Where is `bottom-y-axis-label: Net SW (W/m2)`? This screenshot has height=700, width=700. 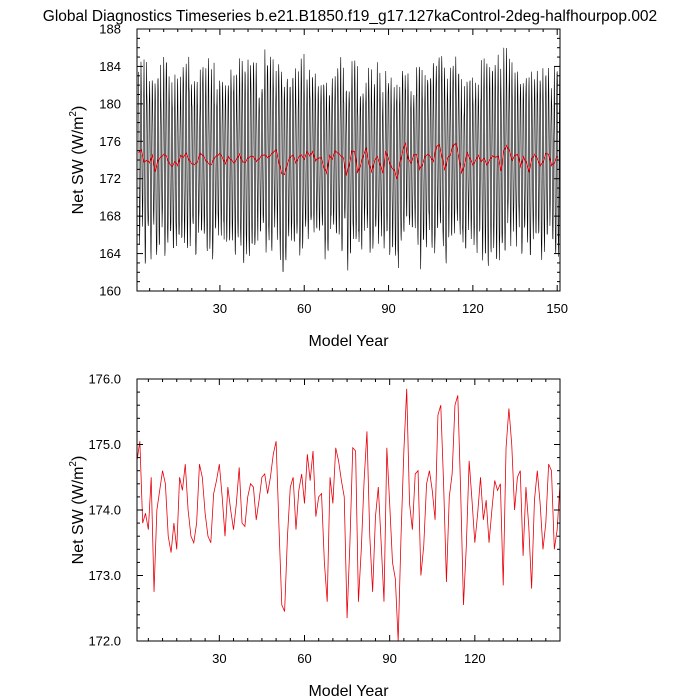 bottom-y-axis-label: Net SW (W/m2) is located at coordinates (77, 510).